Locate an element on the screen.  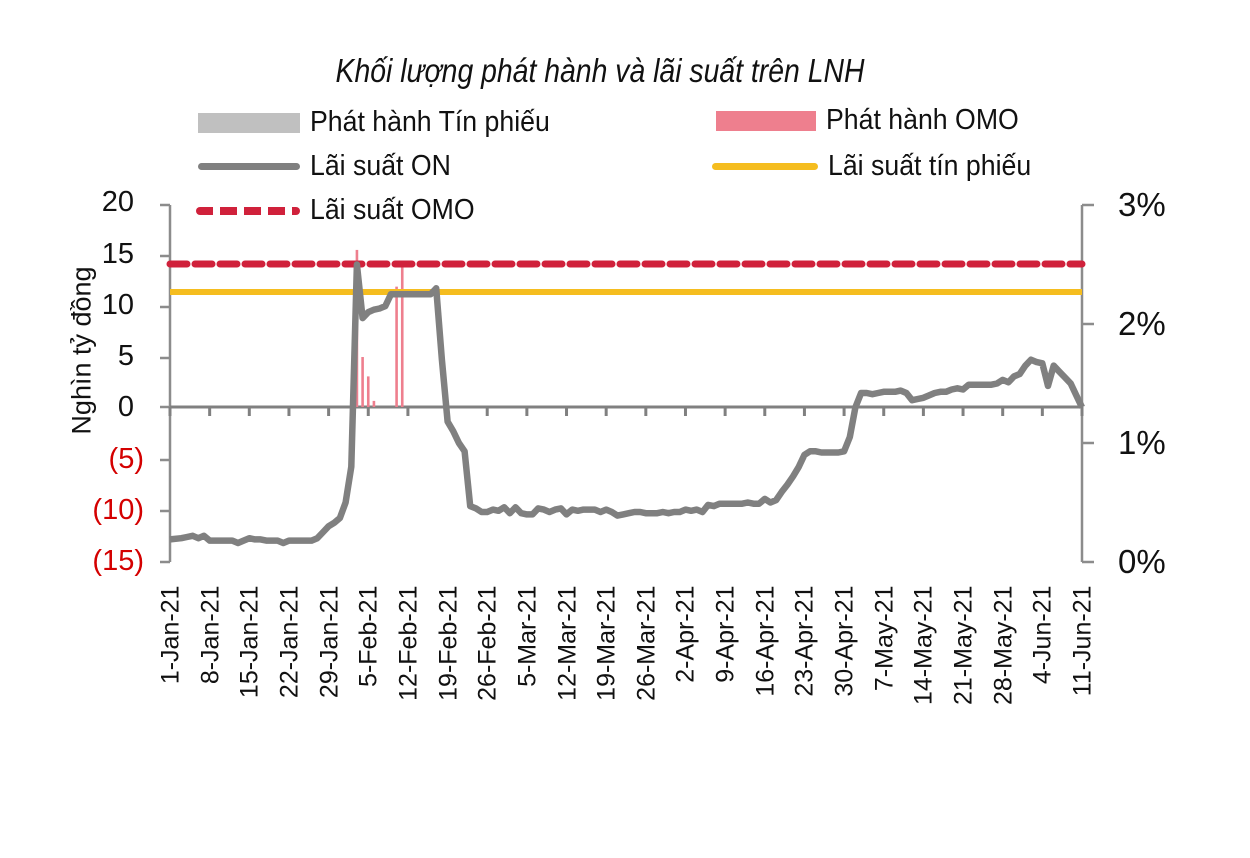
omo-issue-bars is located at coordinates (379, 328).